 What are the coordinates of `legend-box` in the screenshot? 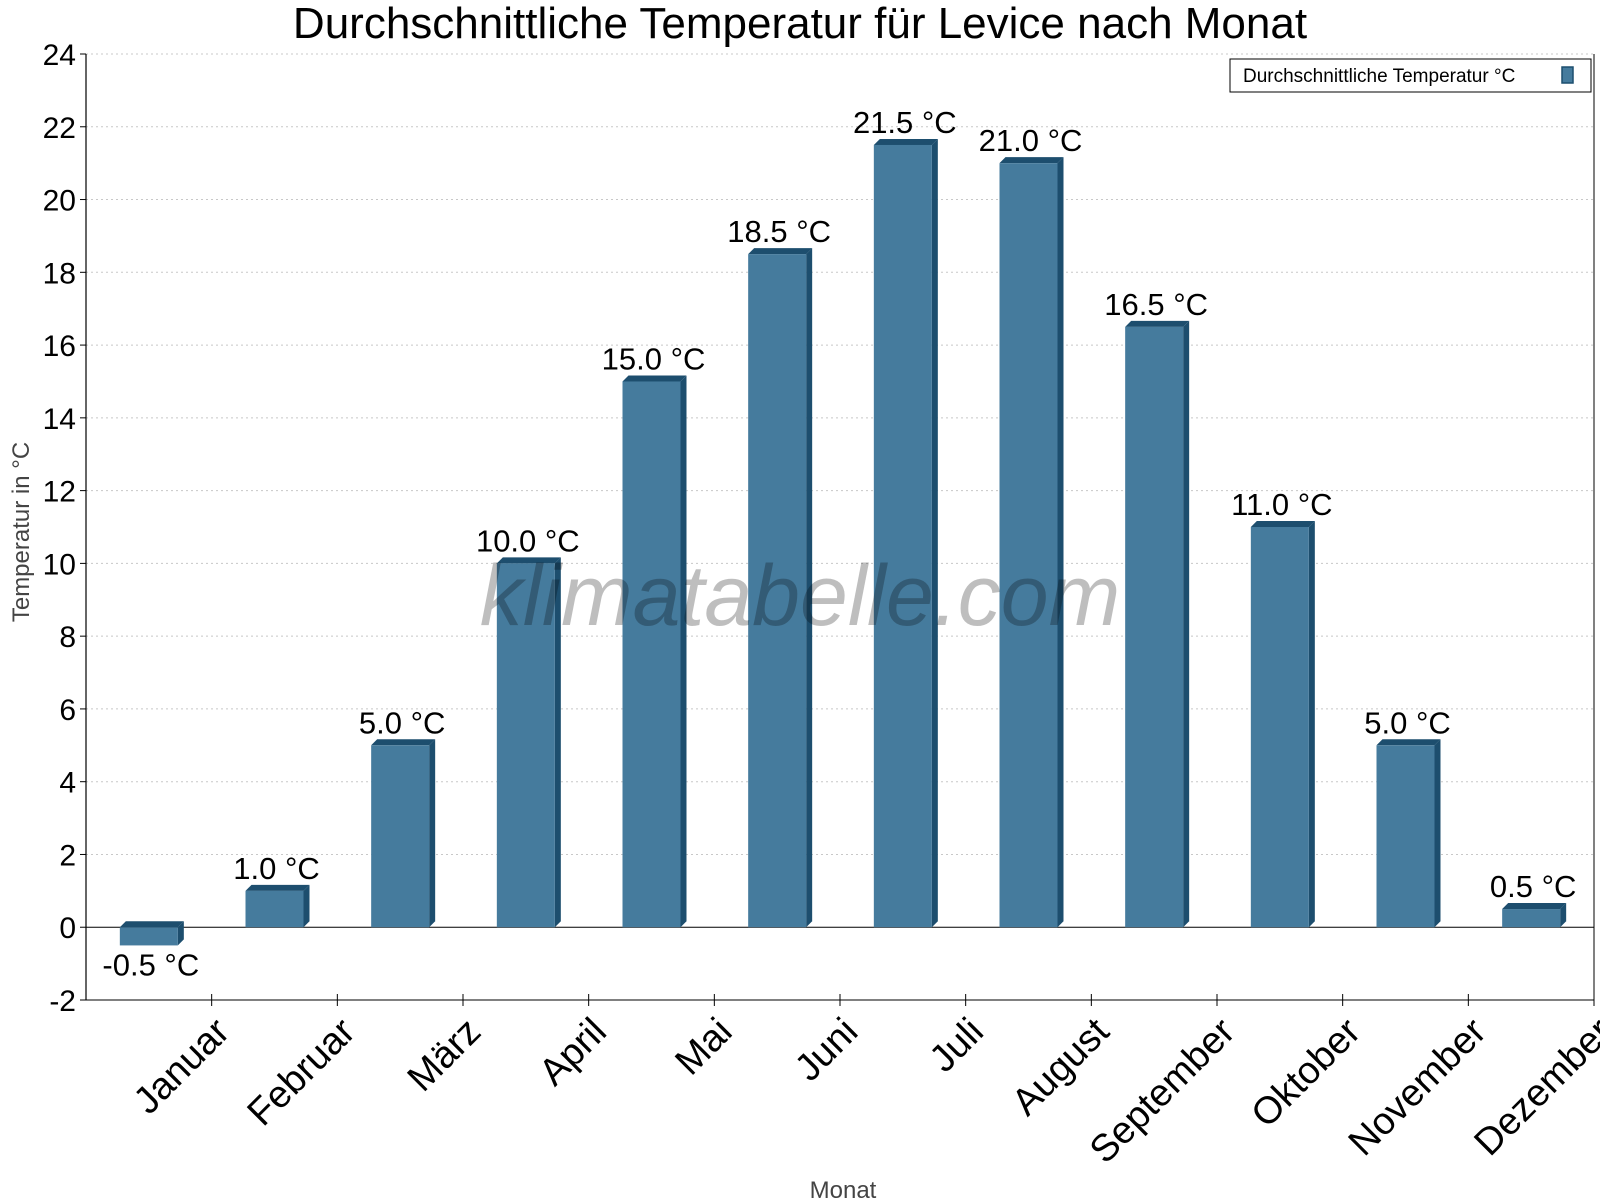 It's located at (1410, 75).